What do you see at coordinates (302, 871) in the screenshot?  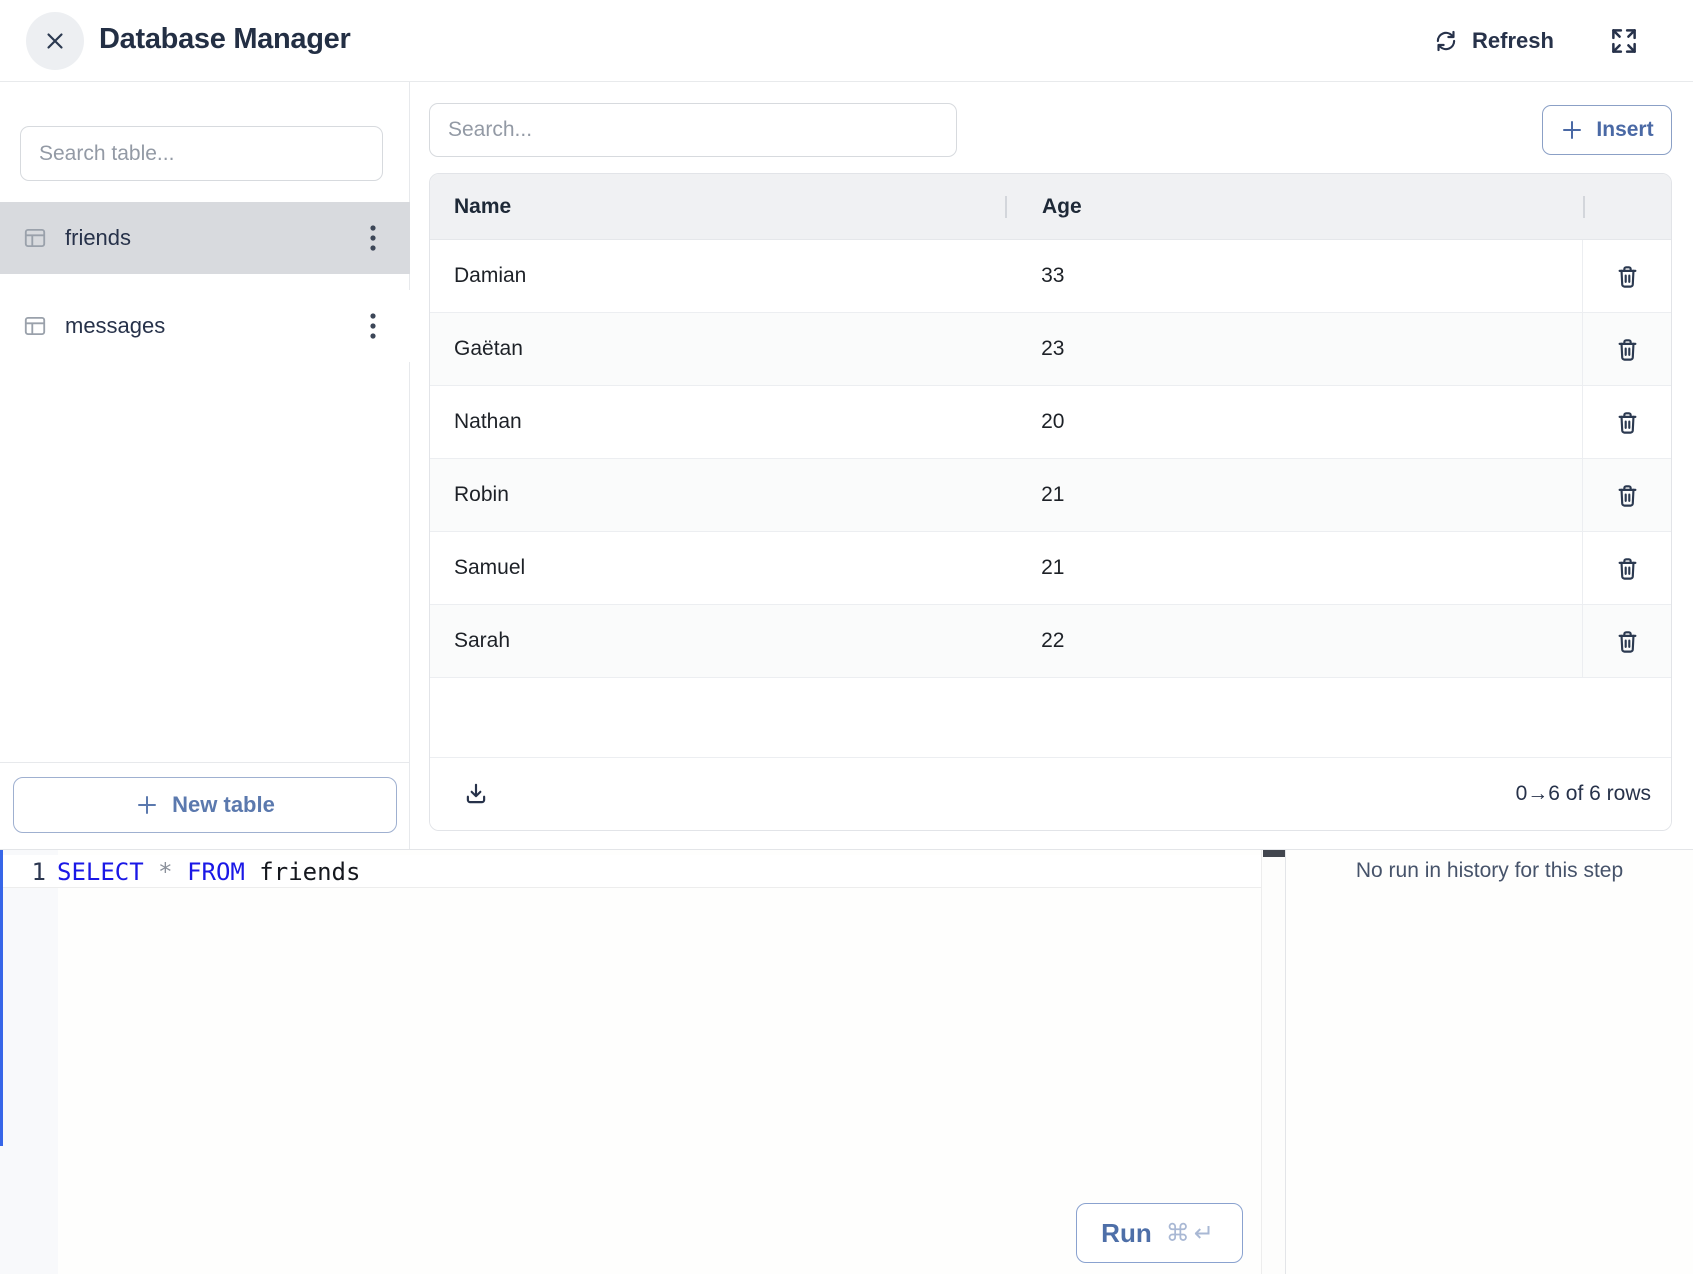 I see `sql-token-plain: friends` at bounding box center [302, 871].